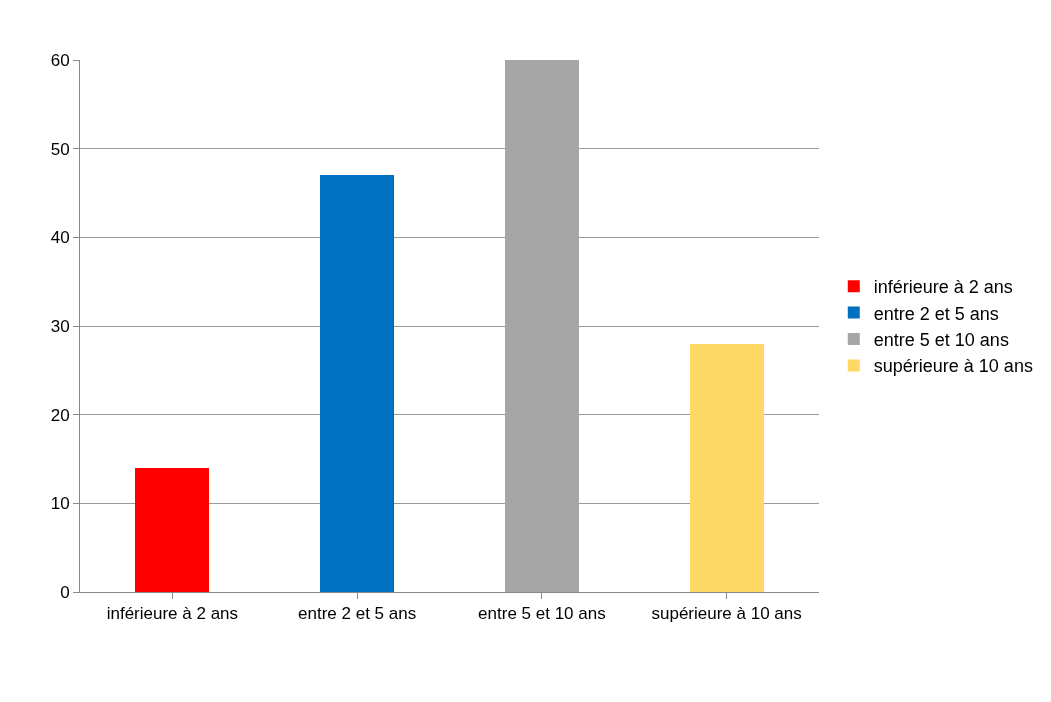  I want to click on y-tick-label: 20, so click(60, 415).